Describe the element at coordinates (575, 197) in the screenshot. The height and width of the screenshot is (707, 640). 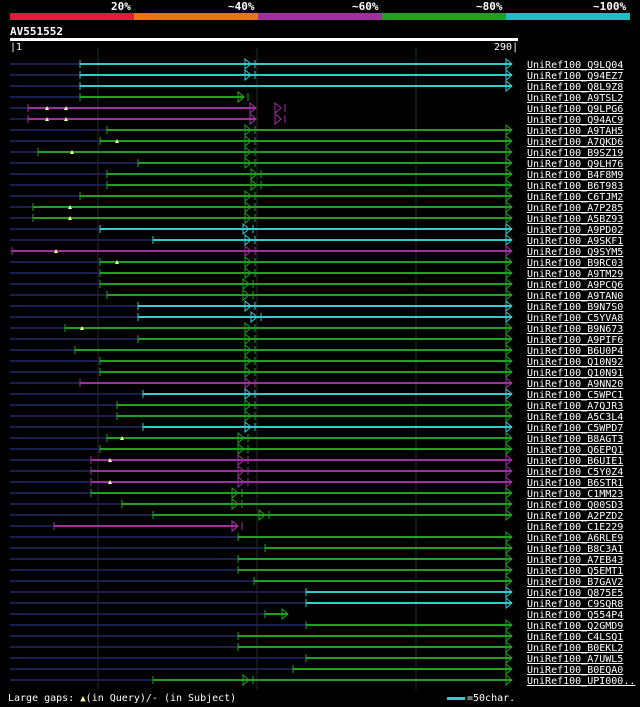
I see `hit-link: UniRef100_C6TJM2` at that location.